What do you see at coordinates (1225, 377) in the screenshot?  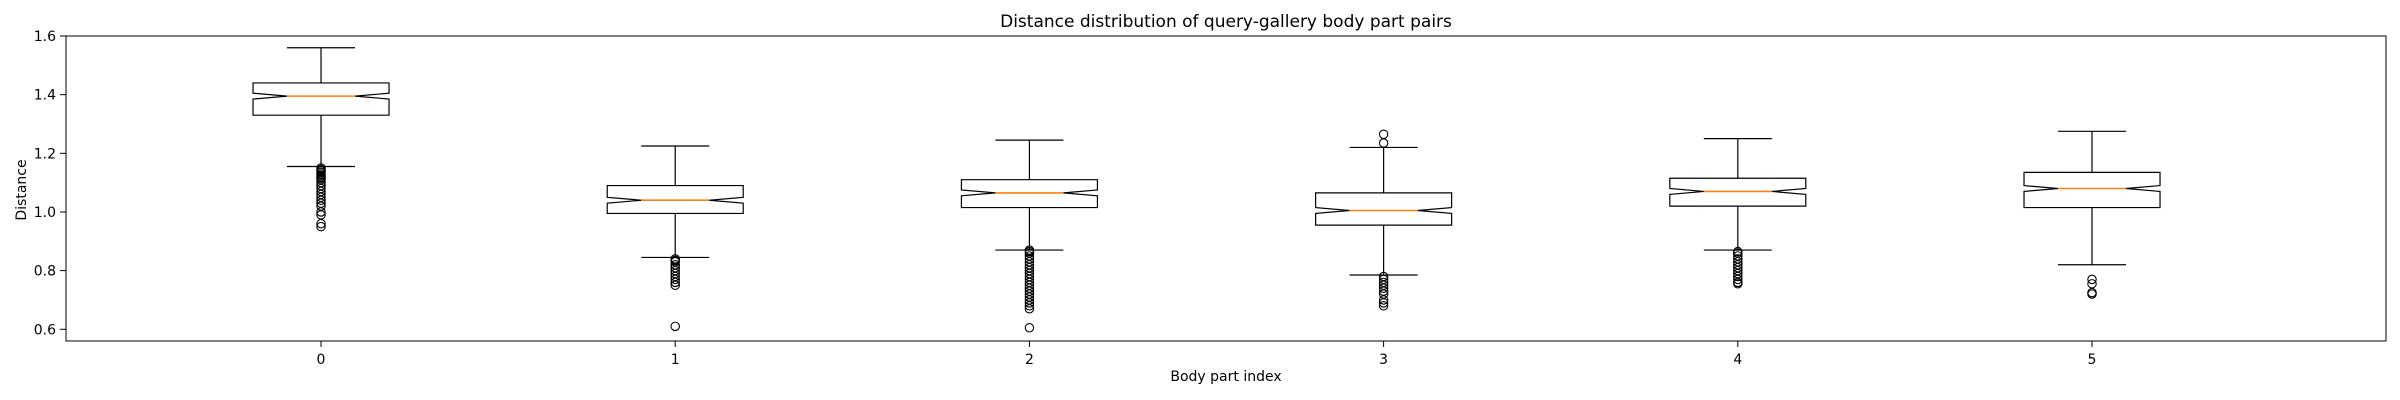 I see `x-axis-label: Body part index` at bounding box center [1225, 377].